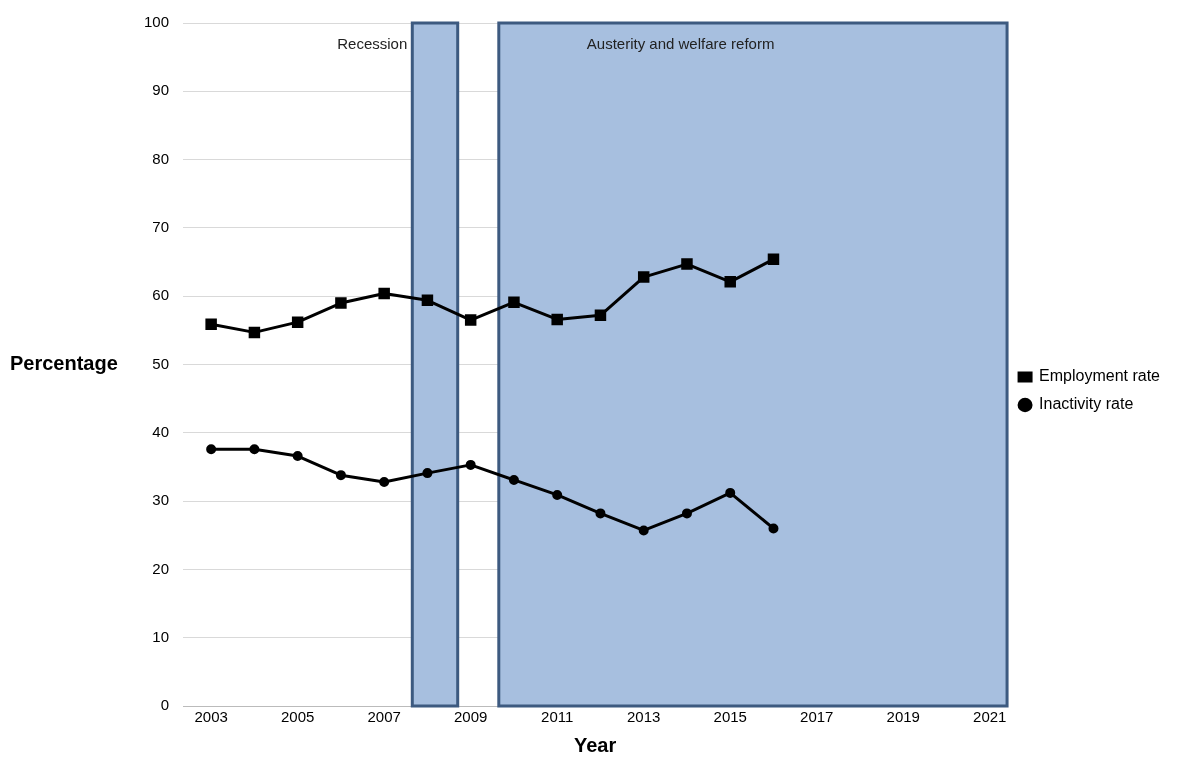  Describe the element at coordinates (384, 717) in the screenshot. I see `x-tick-label: 2007` at that location.